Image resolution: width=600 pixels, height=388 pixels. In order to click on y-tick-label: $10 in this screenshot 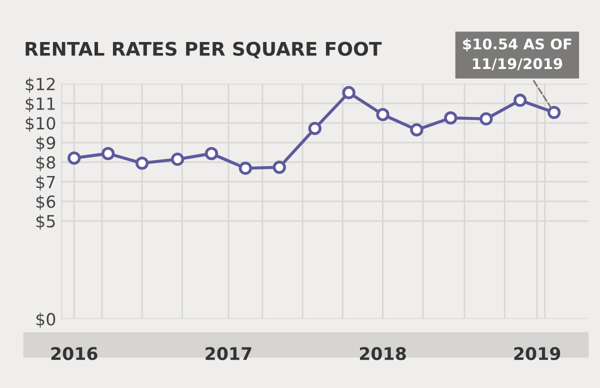, I will do `click(41, 124)`.